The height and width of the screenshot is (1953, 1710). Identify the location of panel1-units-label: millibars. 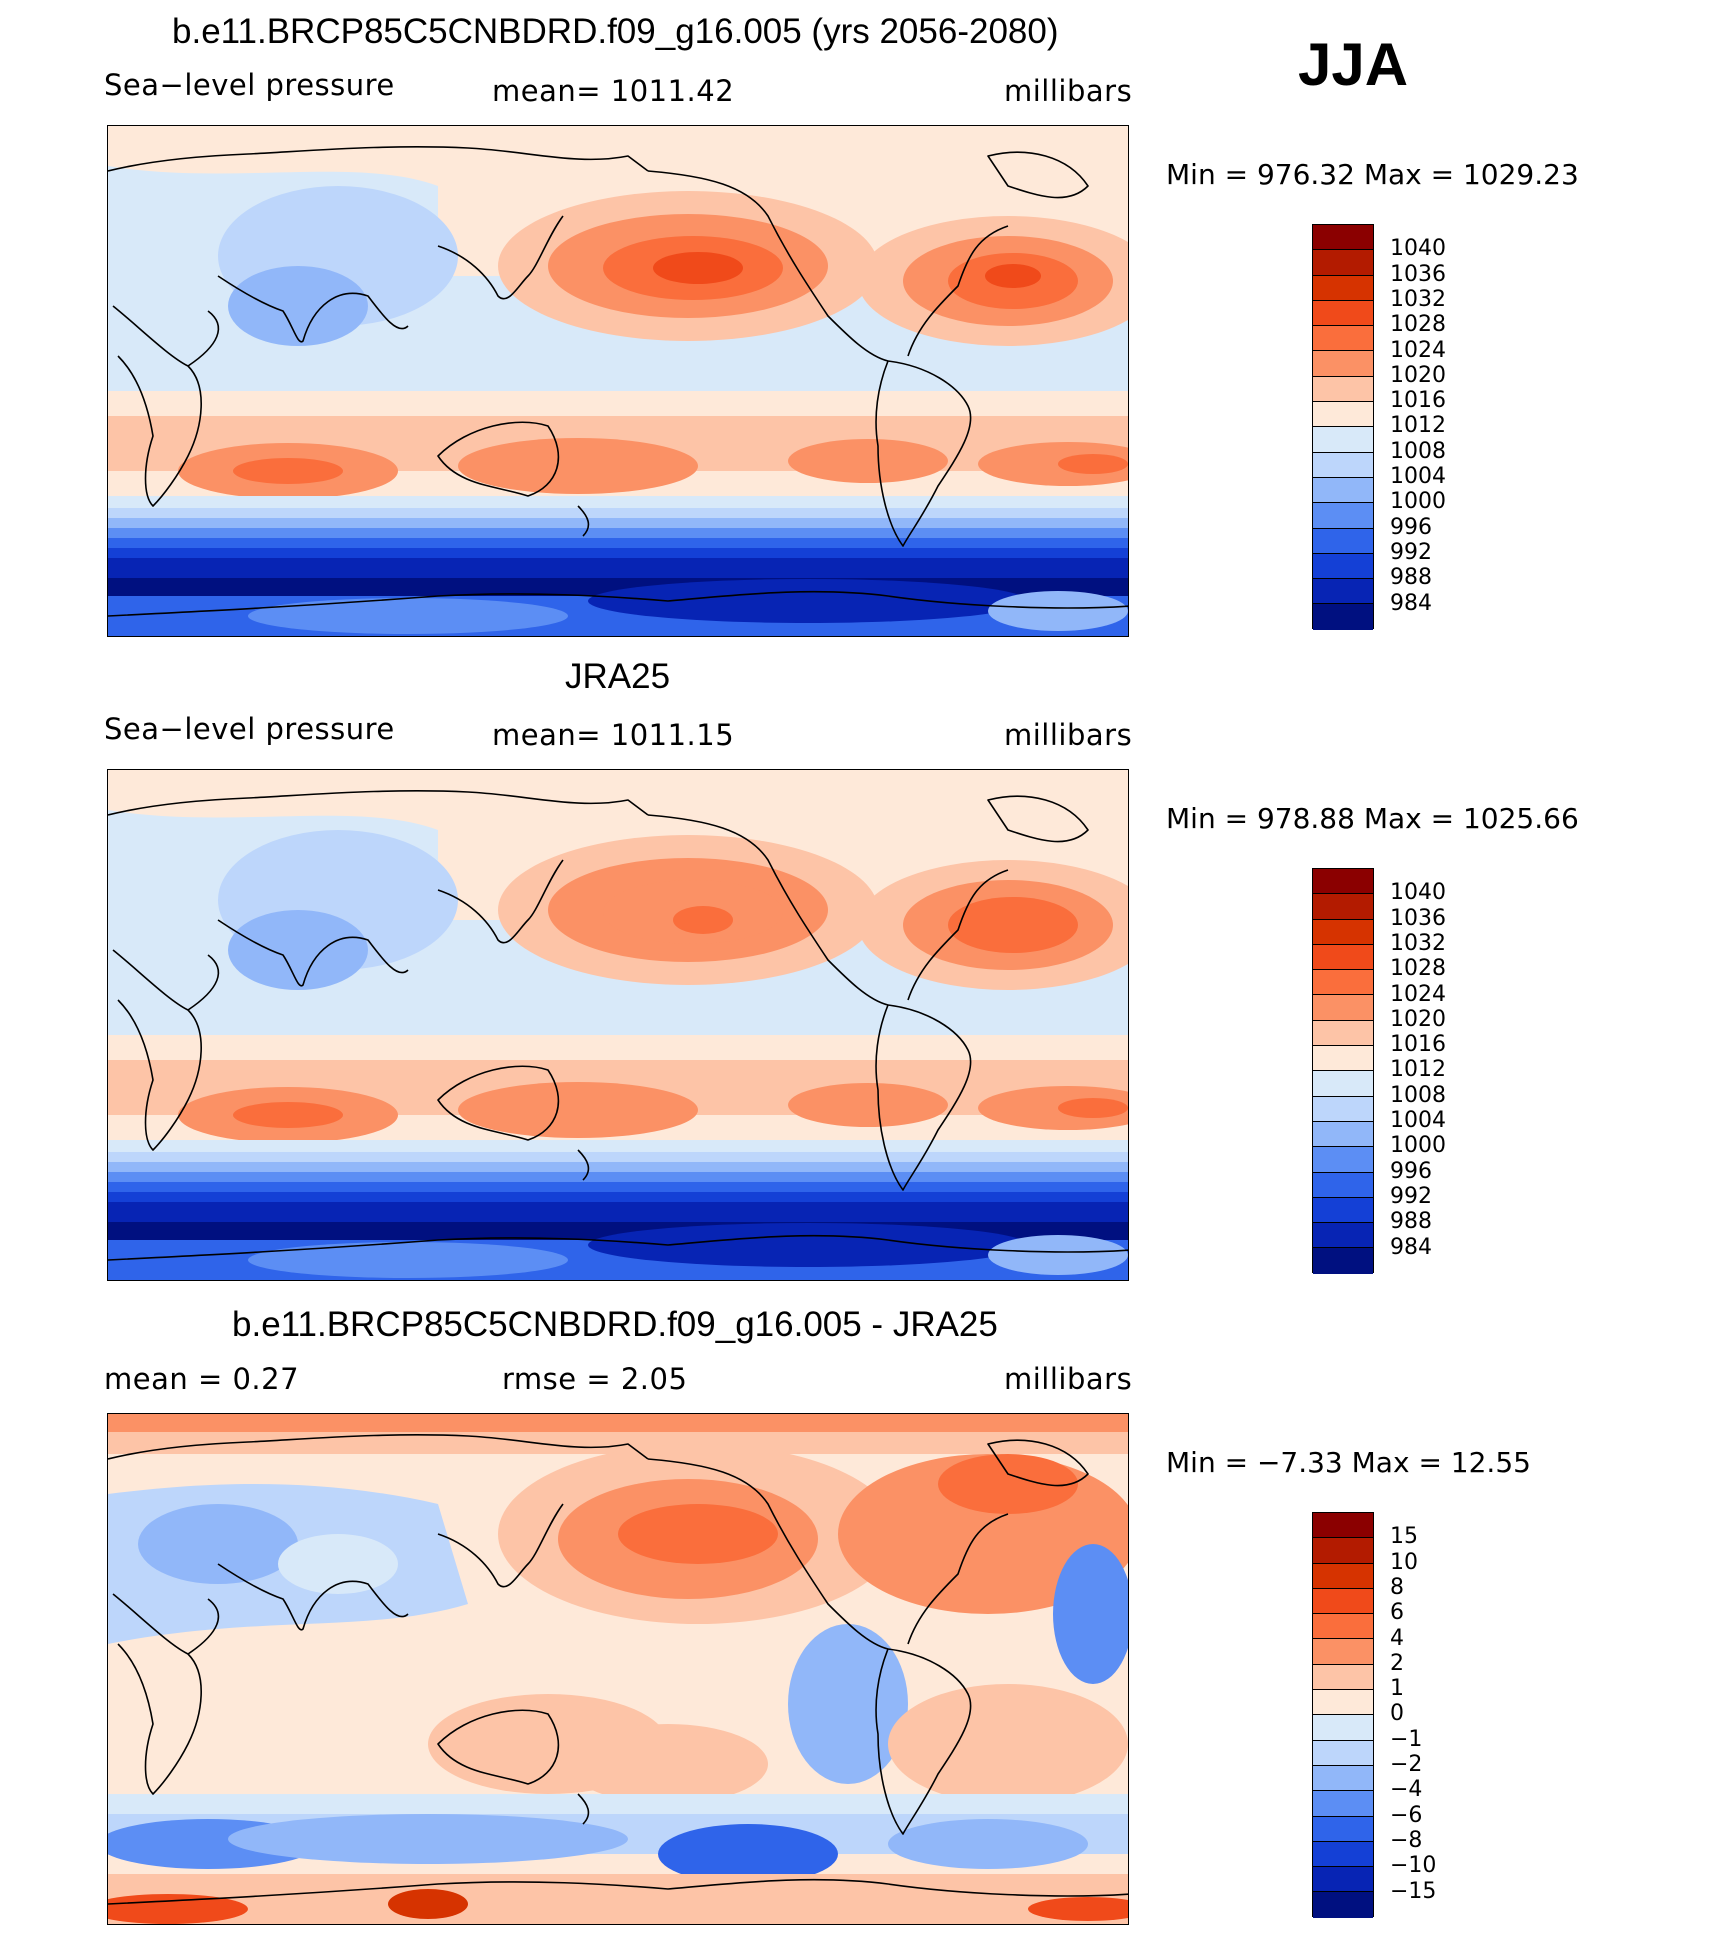
(1068, 91).